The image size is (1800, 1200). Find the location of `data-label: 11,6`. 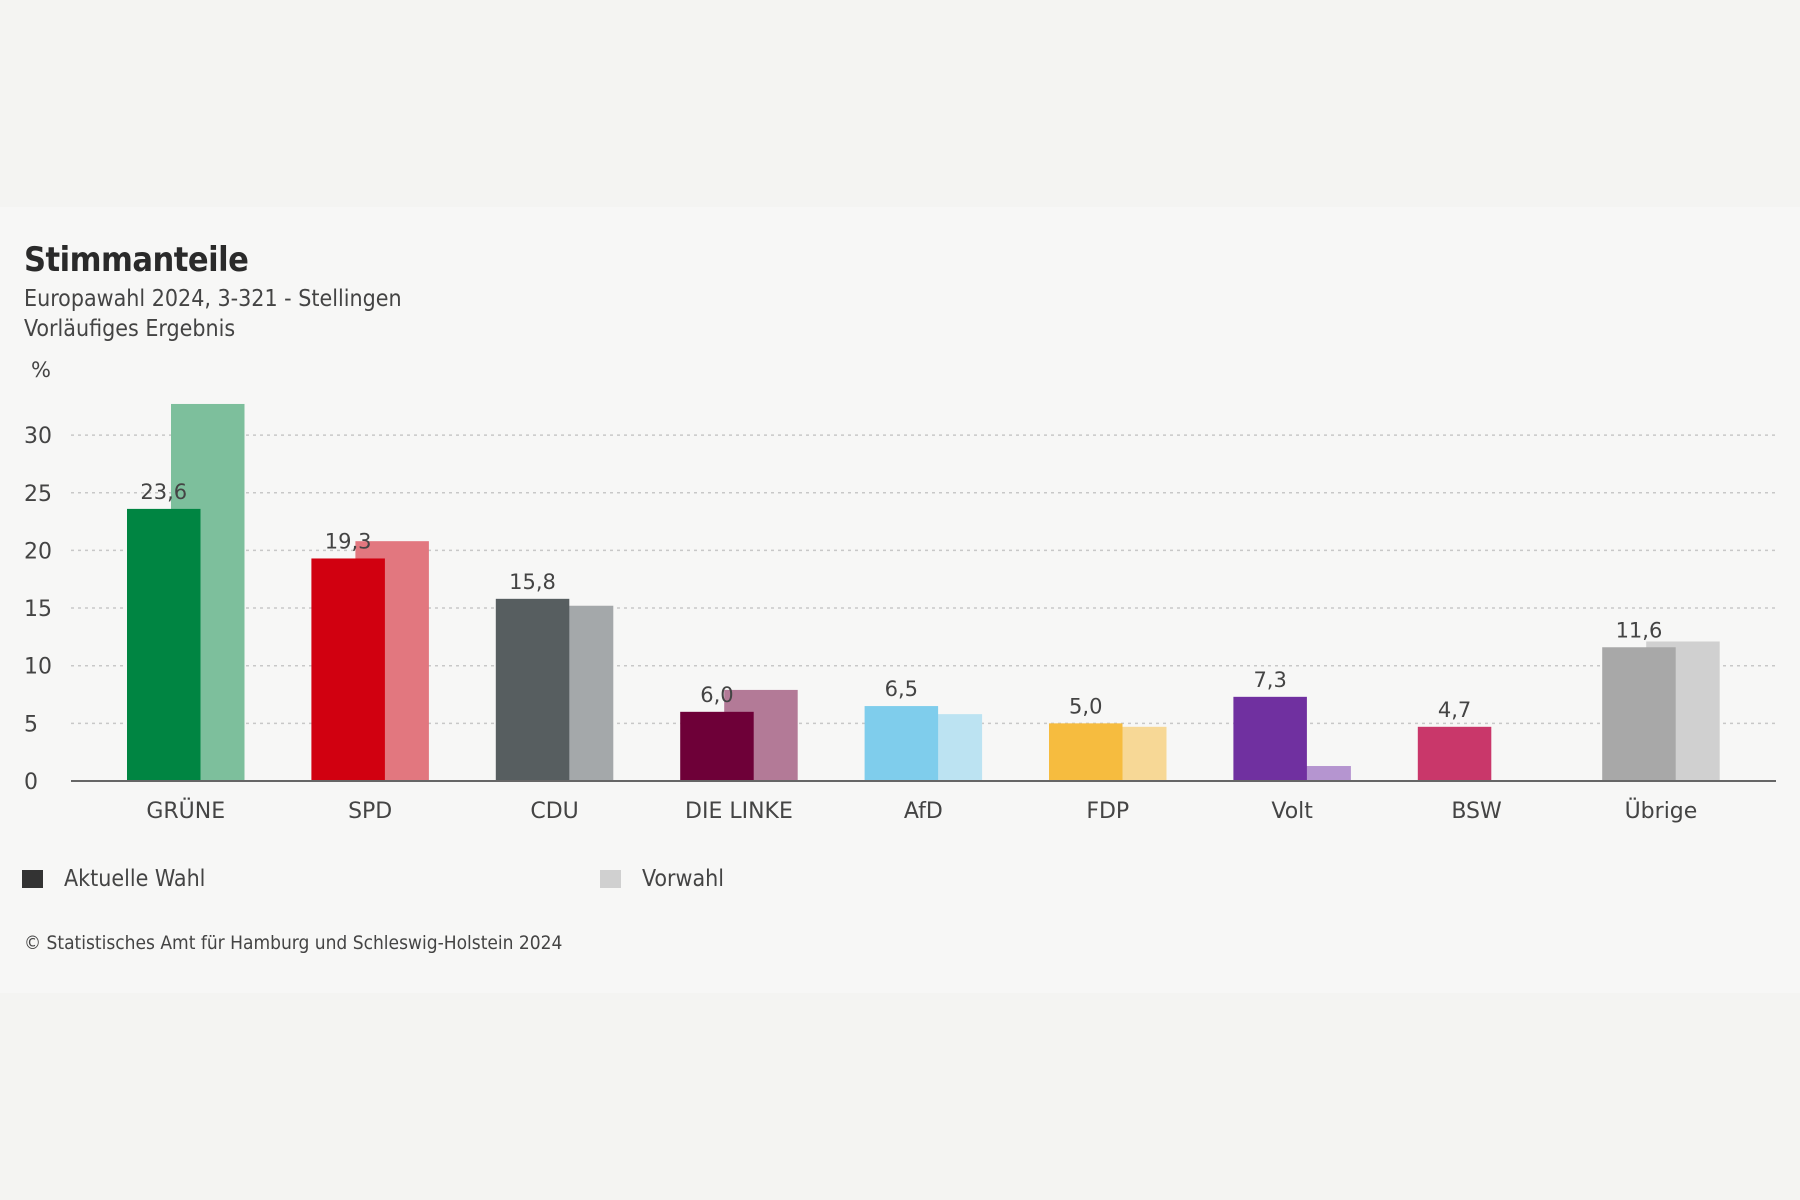

data-label: 11,6 is located at coordinates (1639, 630).